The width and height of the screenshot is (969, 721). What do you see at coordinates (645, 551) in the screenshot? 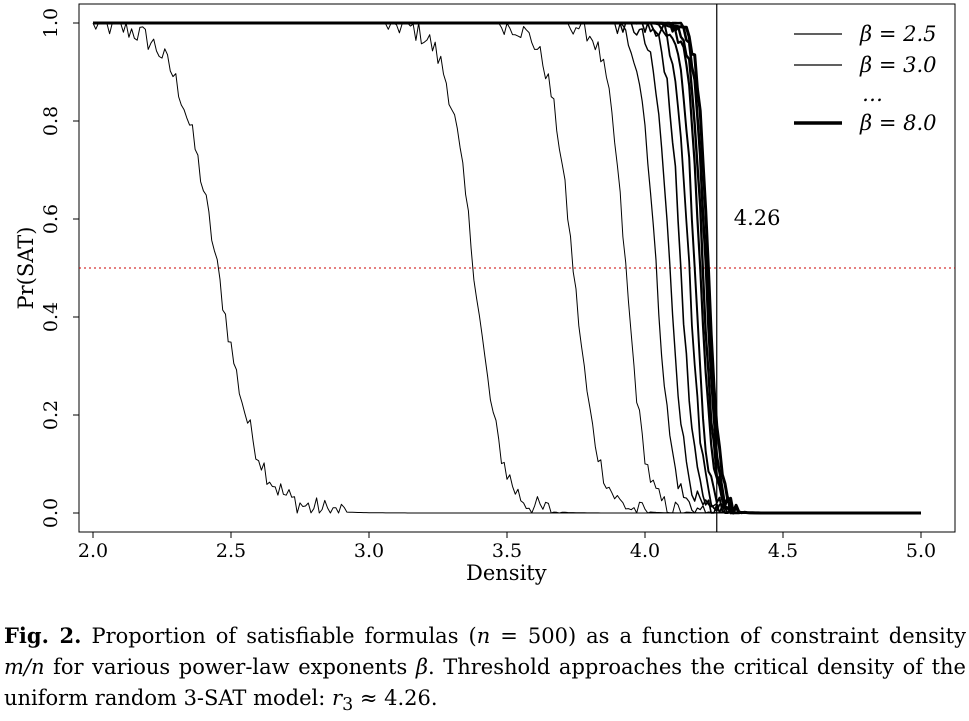
I see `x-tick-label: 4.0` at bounding box center [645, 551].